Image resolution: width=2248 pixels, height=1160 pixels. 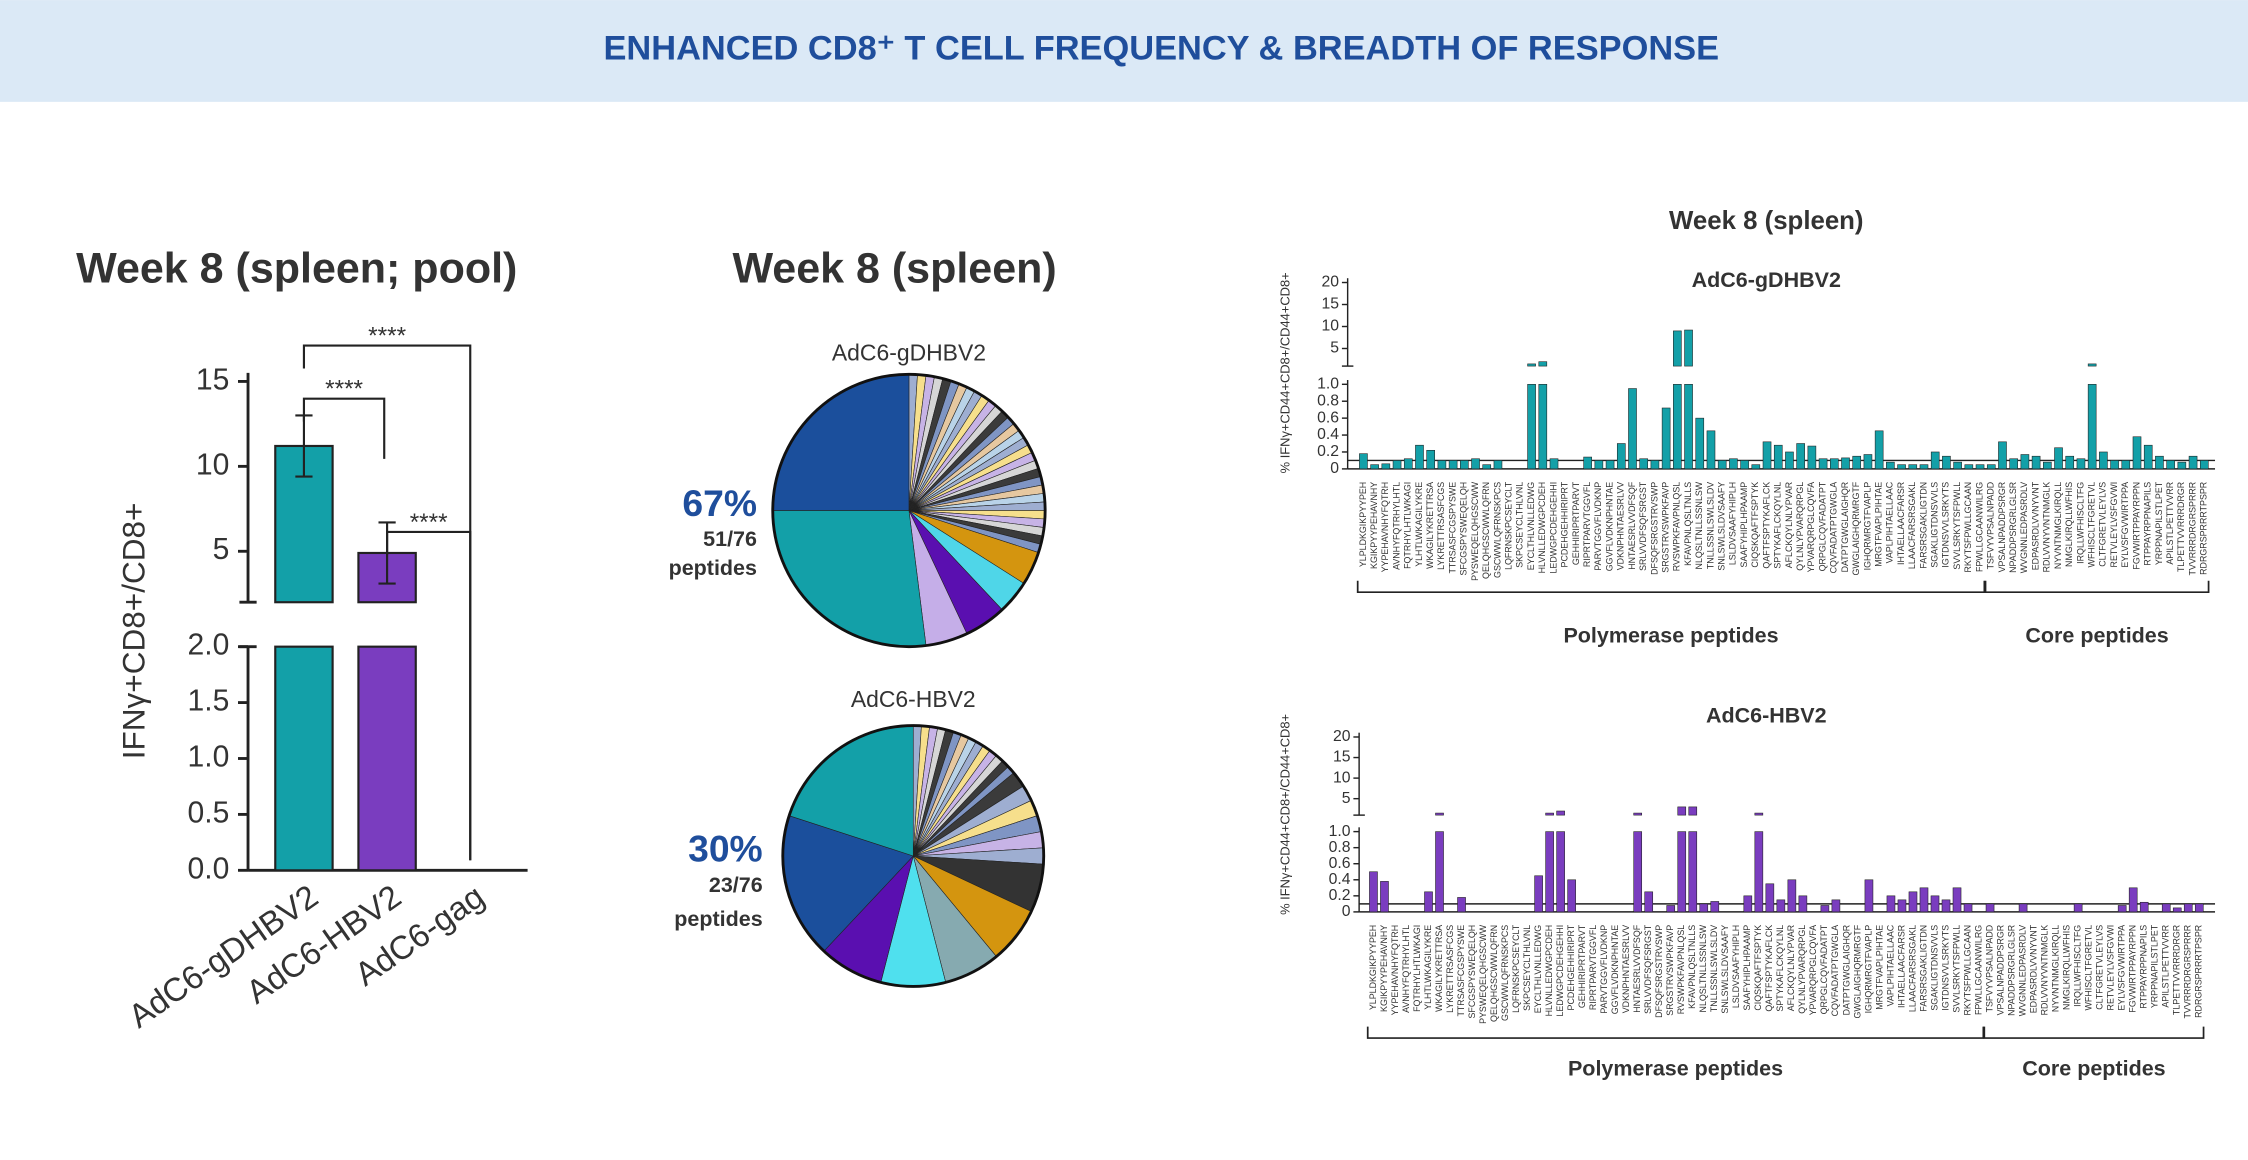 What do you see at coordinates (1464, 529) in the screenshot?
I see `x-tick-label: SFCGSPYSWEQELQH` at bounding box center [1464, 529].